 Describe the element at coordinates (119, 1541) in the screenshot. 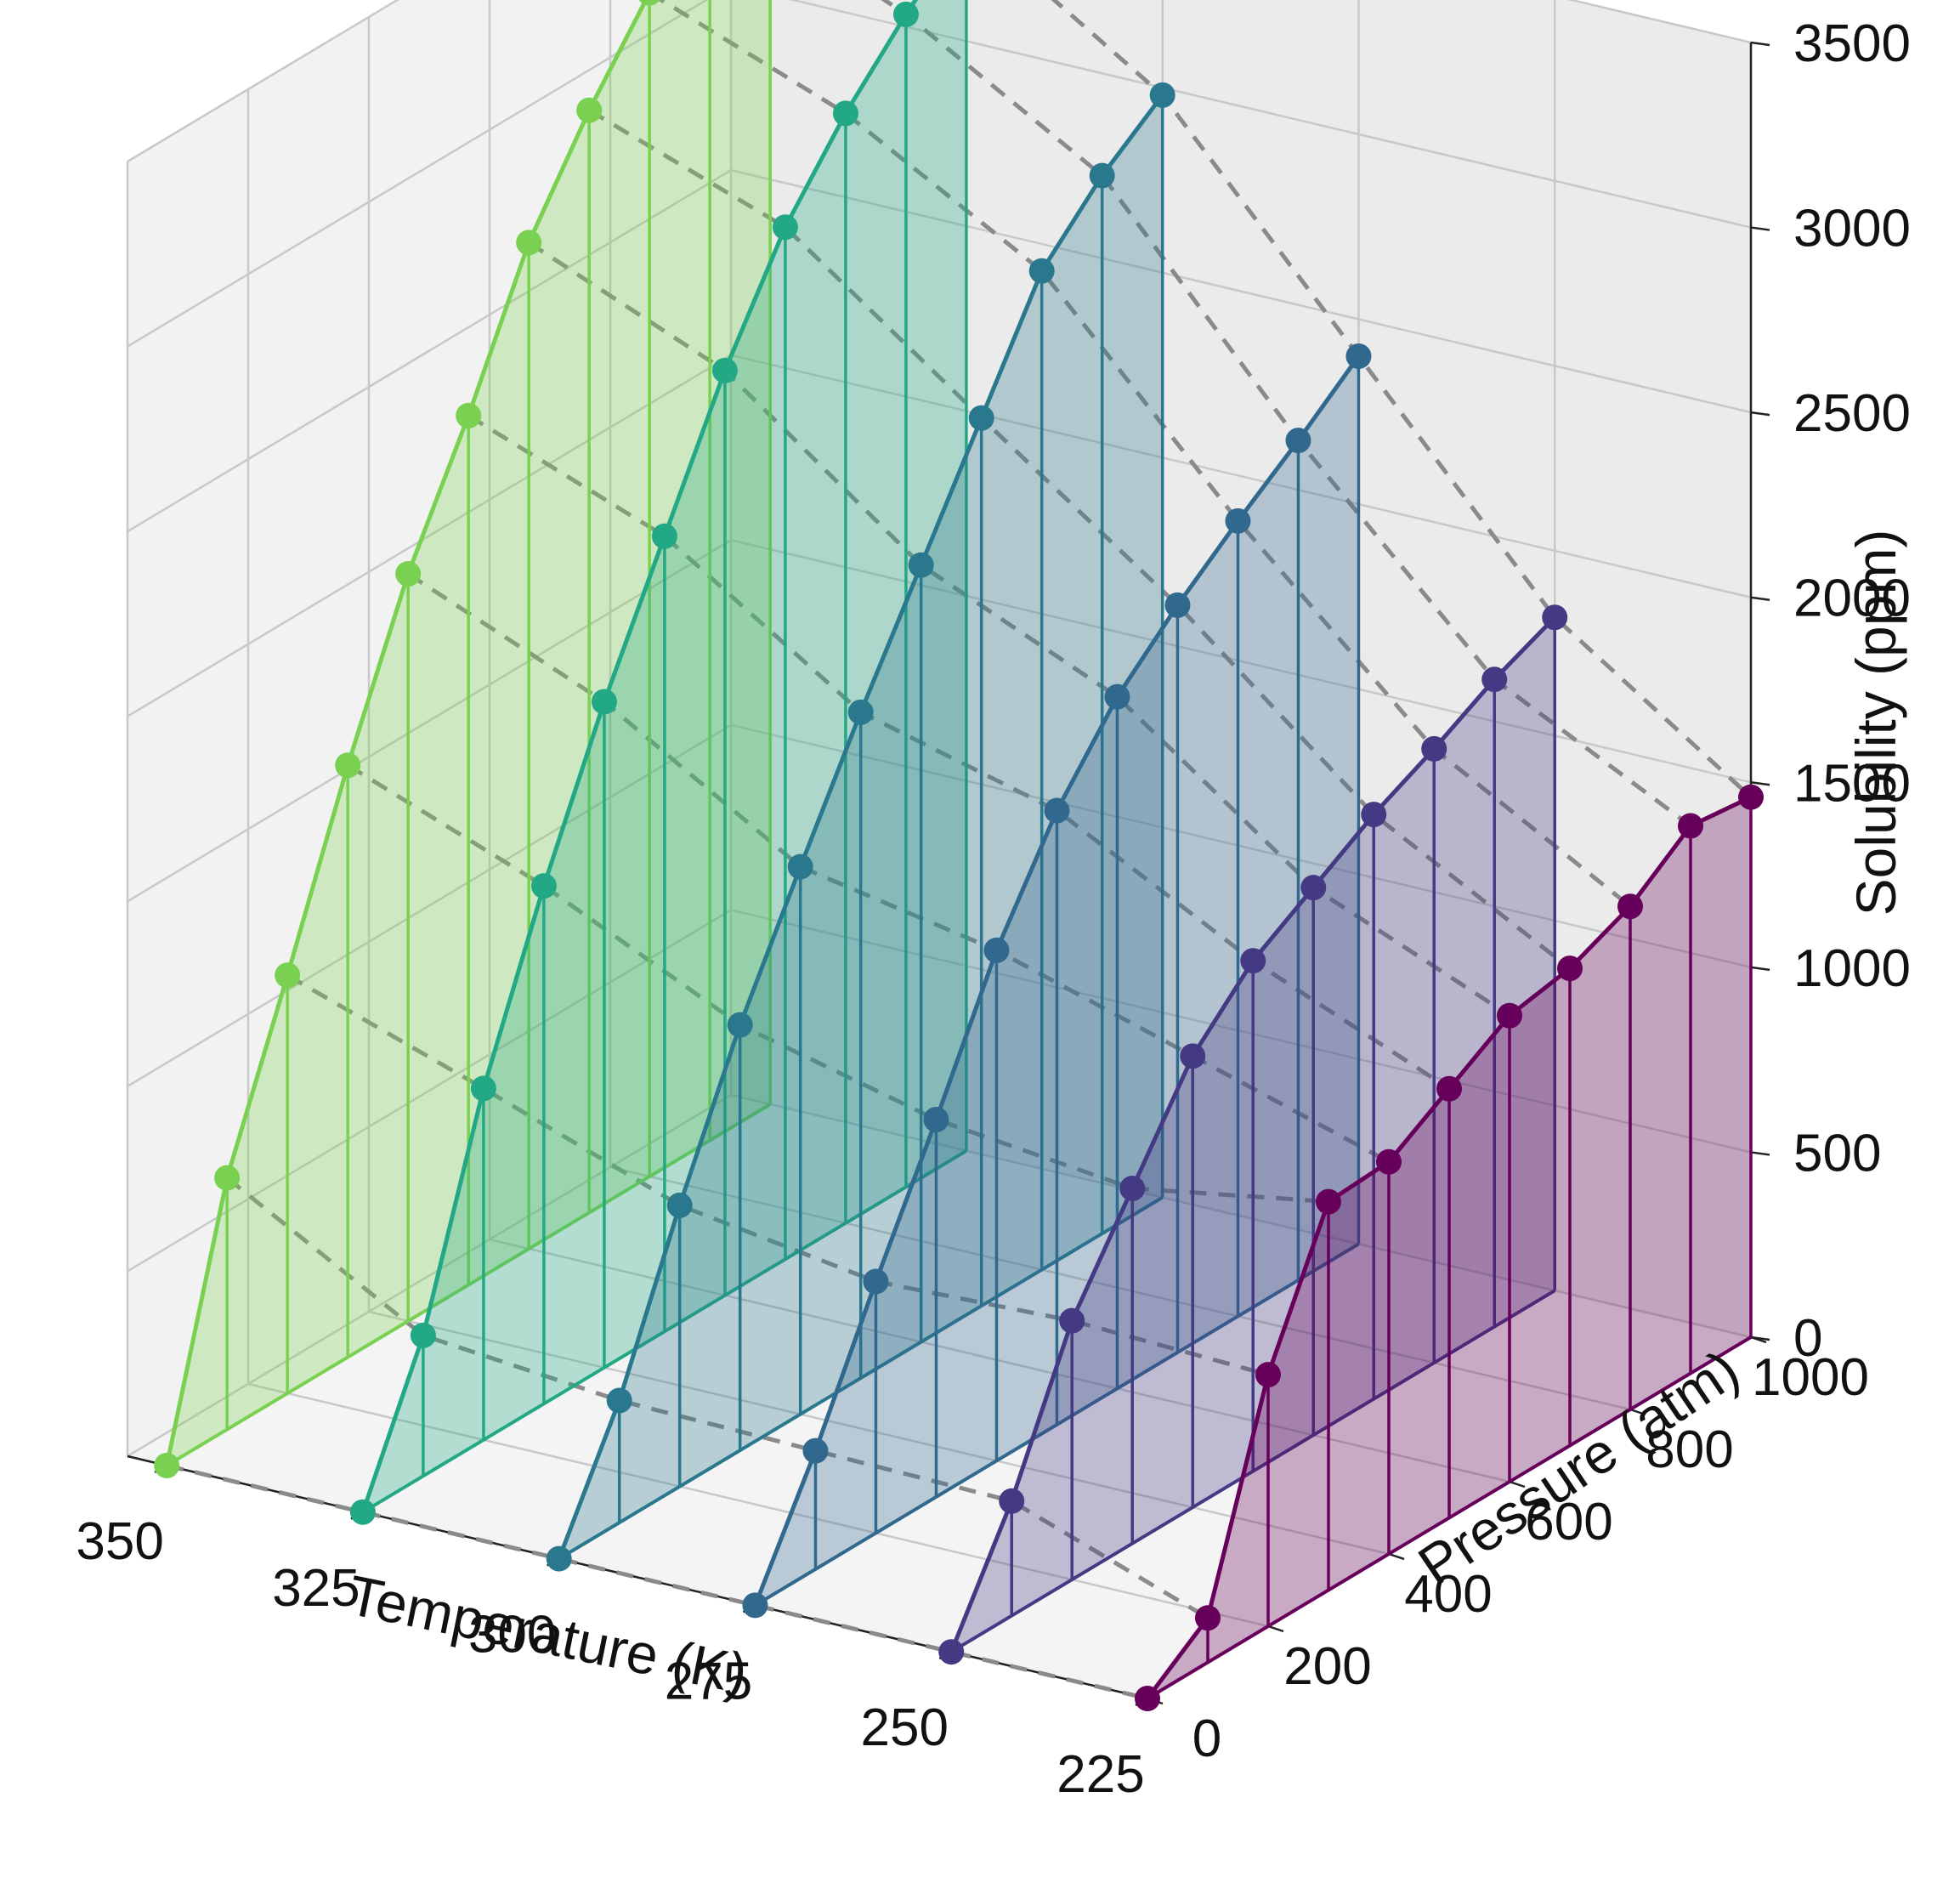

I see `x-tick-label: 350` at that location.